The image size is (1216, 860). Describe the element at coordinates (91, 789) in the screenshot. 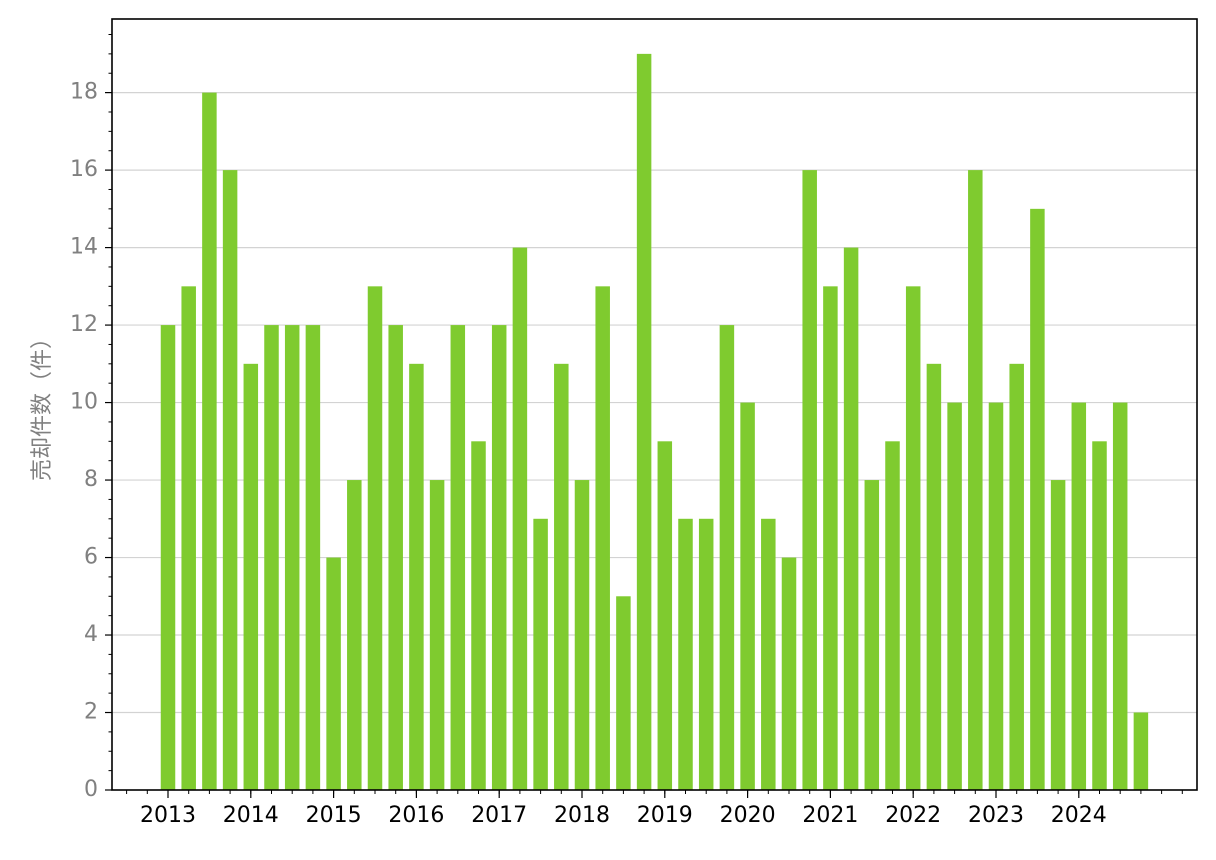

I see `y-tick-label: 0` at that location.